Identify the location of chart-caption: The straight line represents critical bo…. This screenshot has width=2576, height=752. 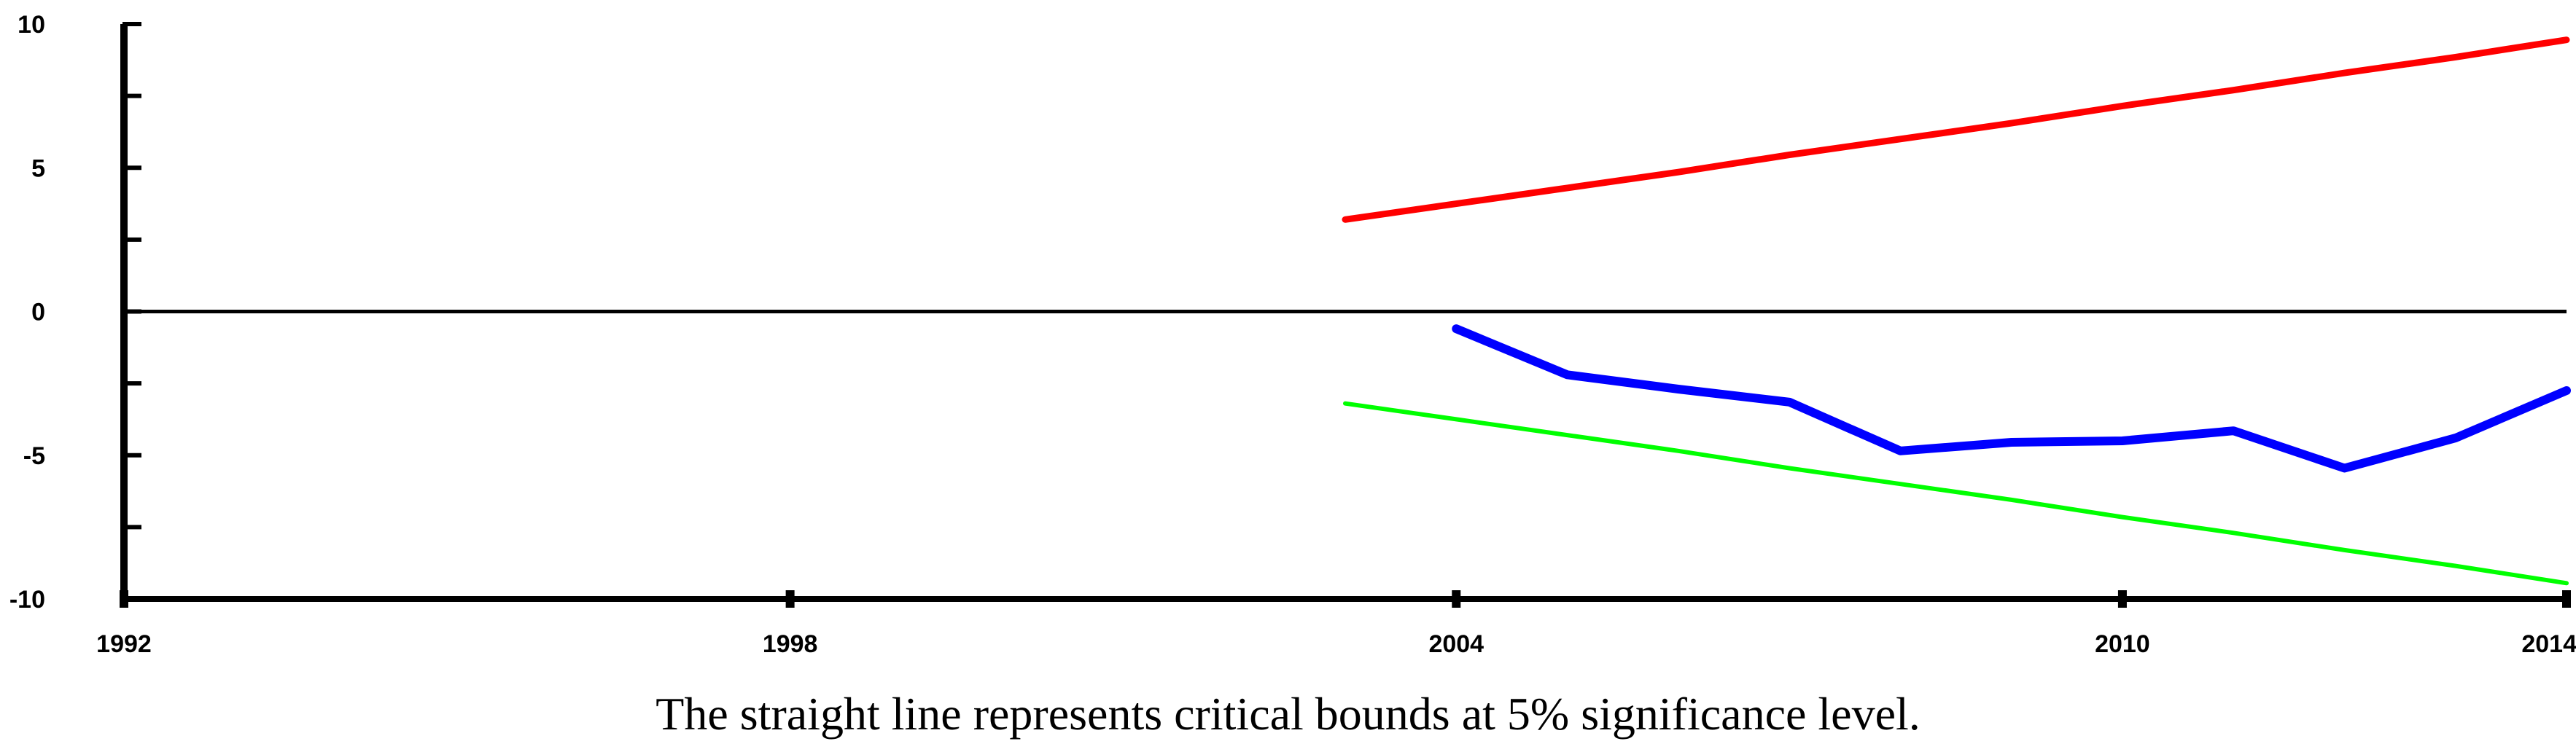
(1288, 714).